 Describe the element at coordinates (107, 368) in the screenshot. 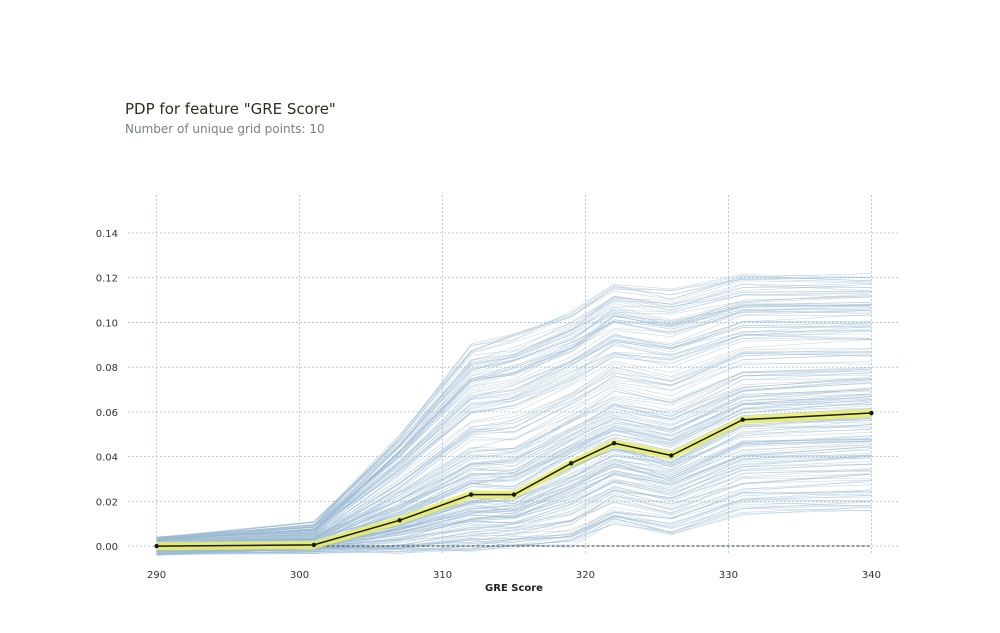

I see `y-tick-label: 0.08` at that location.